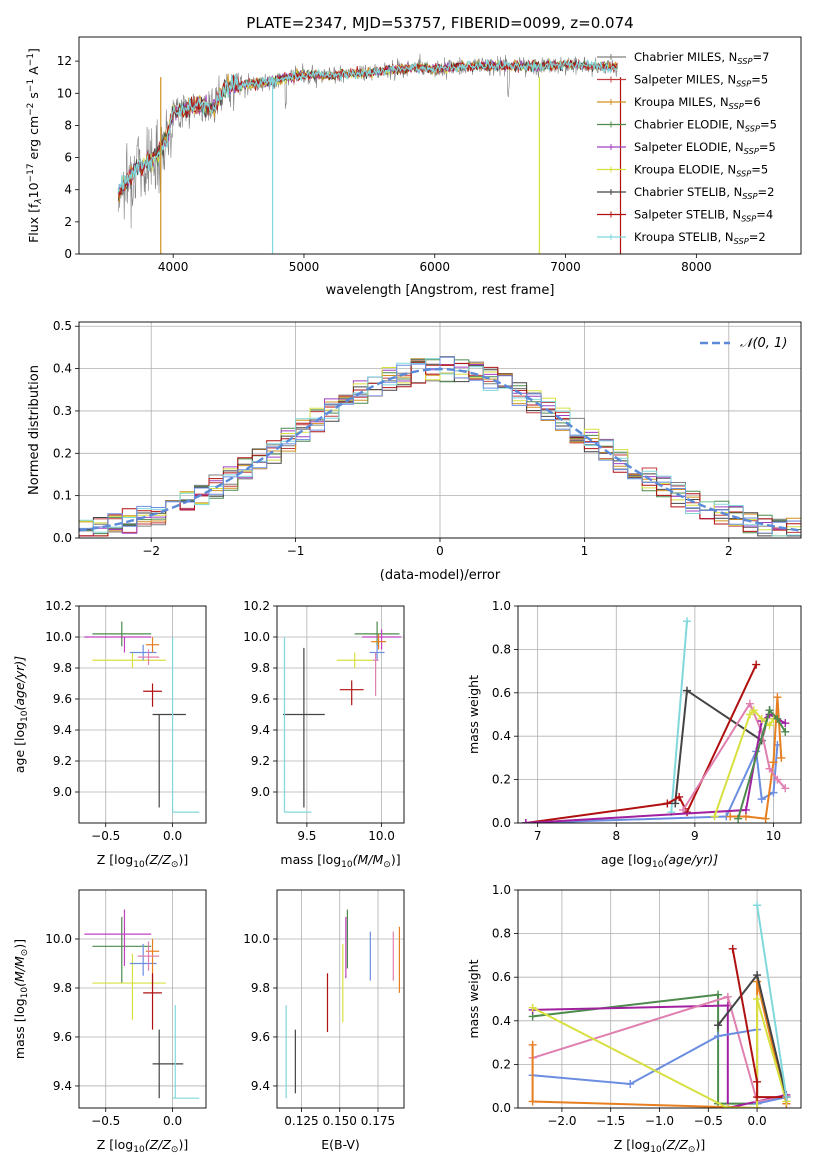 This screenshot has height=1170, width=819. I want to click on ticks: 7 8 9 10 0.0 0.2 0.4 0.6 0.8 1.0, so click(636, 721).